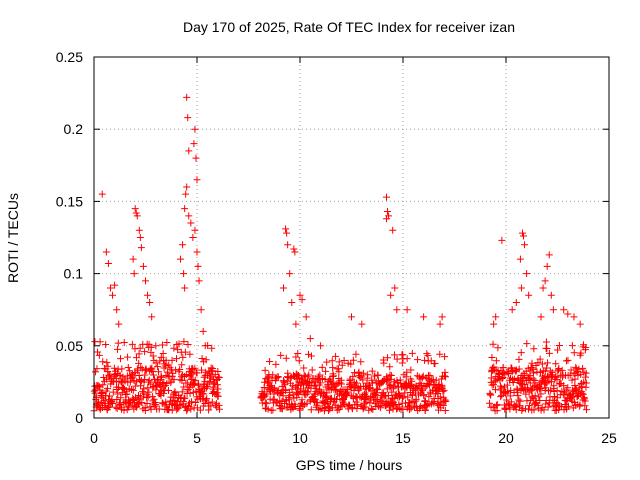  Describe the element at coordinates (69, 201) in the screenshot. I see `y-tick-label: 0.15` at that location.